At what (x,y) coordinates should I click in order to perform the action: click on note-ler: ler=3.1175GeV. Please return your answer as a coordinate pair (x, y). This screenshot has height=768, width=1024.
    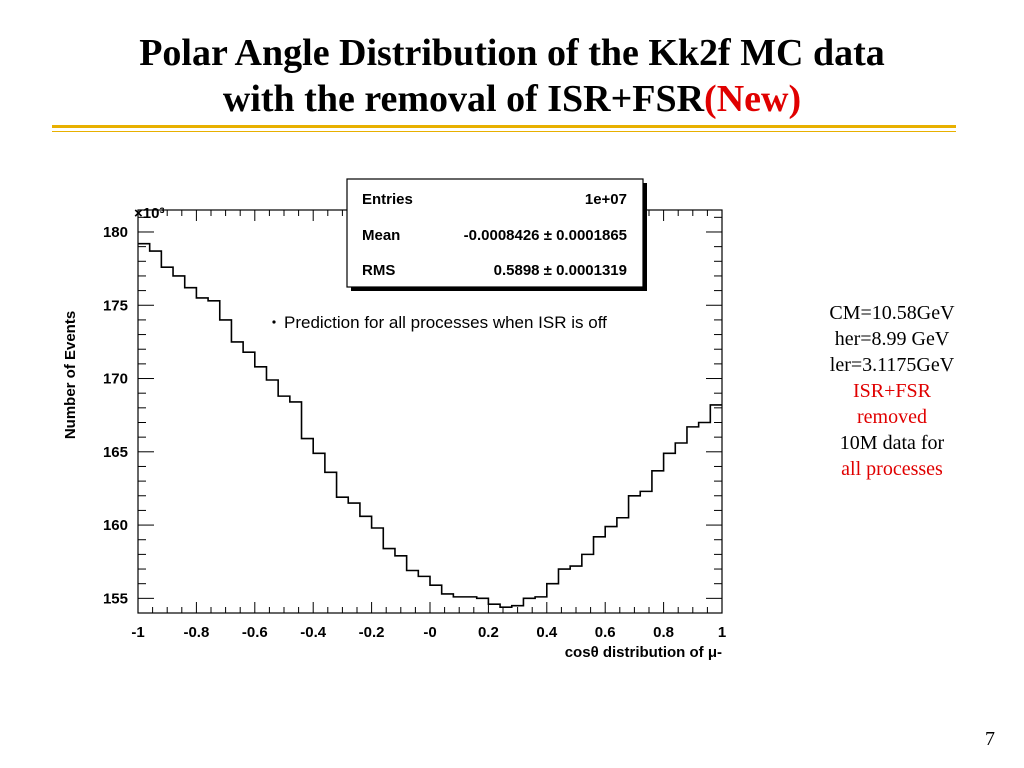
    Looking at the image, I should click on (892, 365).